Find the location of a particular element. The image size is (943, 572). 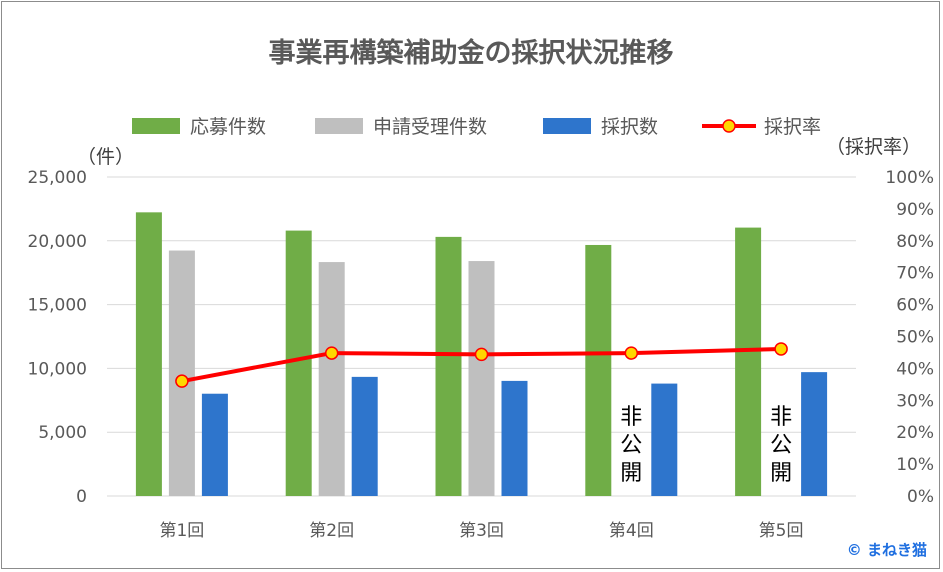

category-labels: 第1回 第2回 第3回 第4回 第5回 is located at coordinates (481, 531).